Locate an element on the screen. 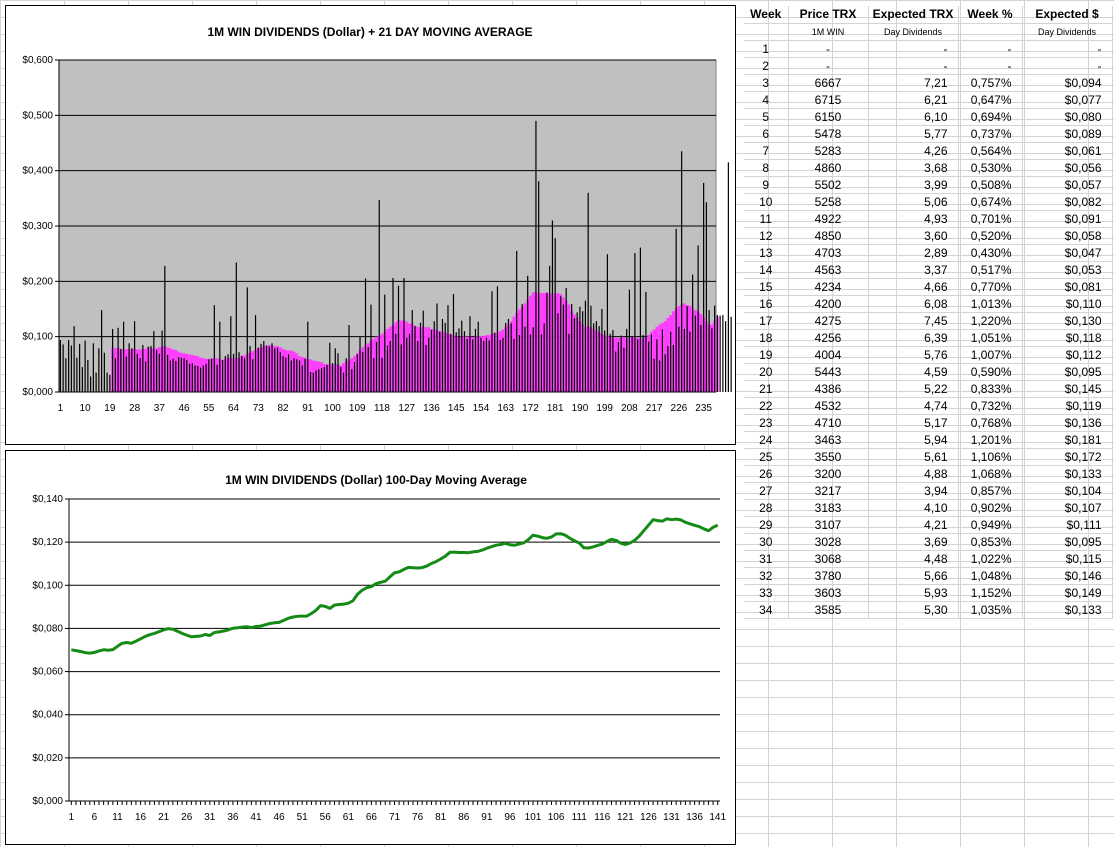 The width and height of the screenshot is (1114, 847). table-row-cell: 5,77 is located at coordinates (913, 134).